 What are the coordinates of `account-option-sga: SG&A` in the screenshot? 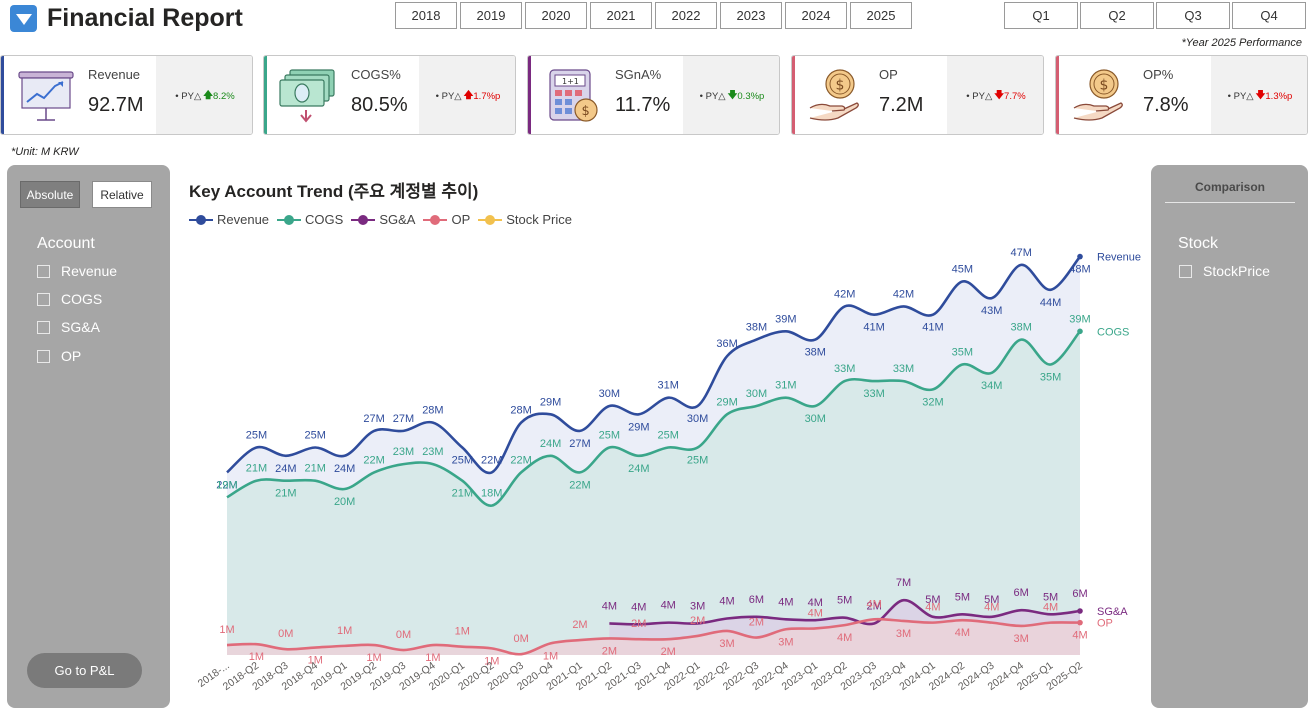 It's located at (68, 327).